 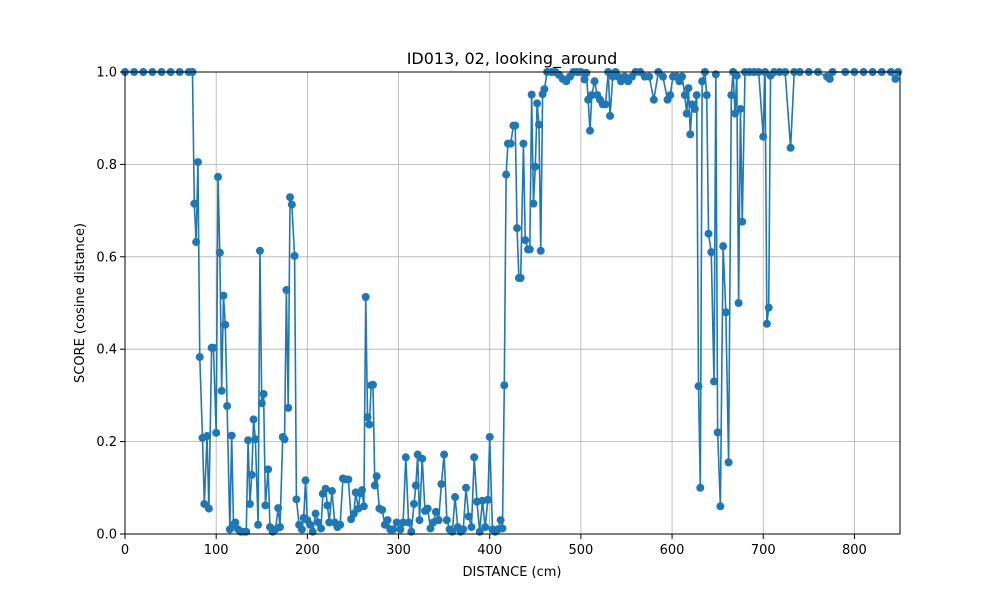 I want to click on y-tick-label: 0.6, so click(x=106, y=257).